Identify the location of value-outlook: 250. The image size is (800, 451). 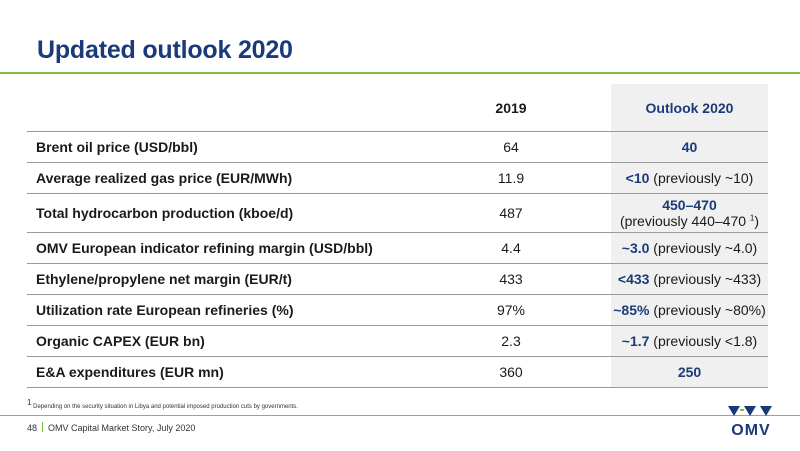
(689, 372).